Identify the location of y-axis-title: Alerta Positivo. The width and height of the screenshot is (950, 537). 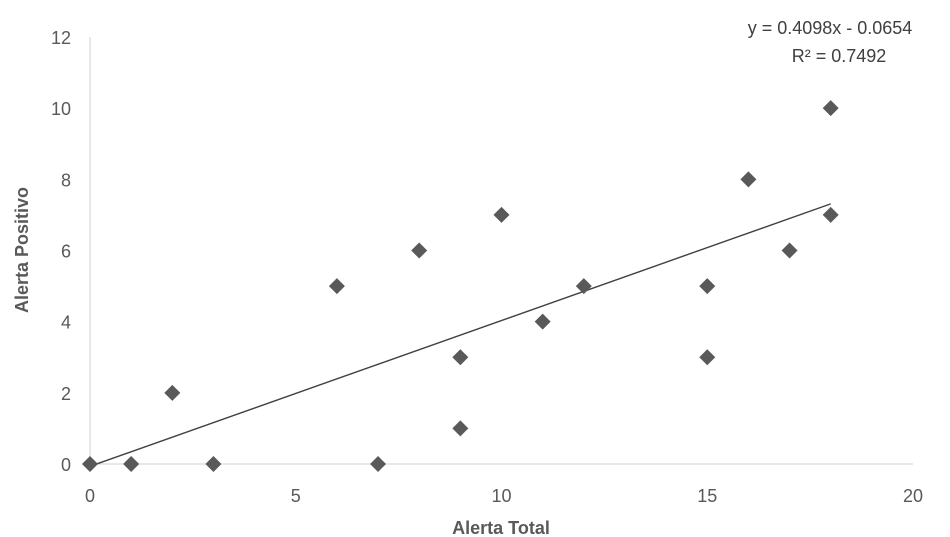
(22, 250).